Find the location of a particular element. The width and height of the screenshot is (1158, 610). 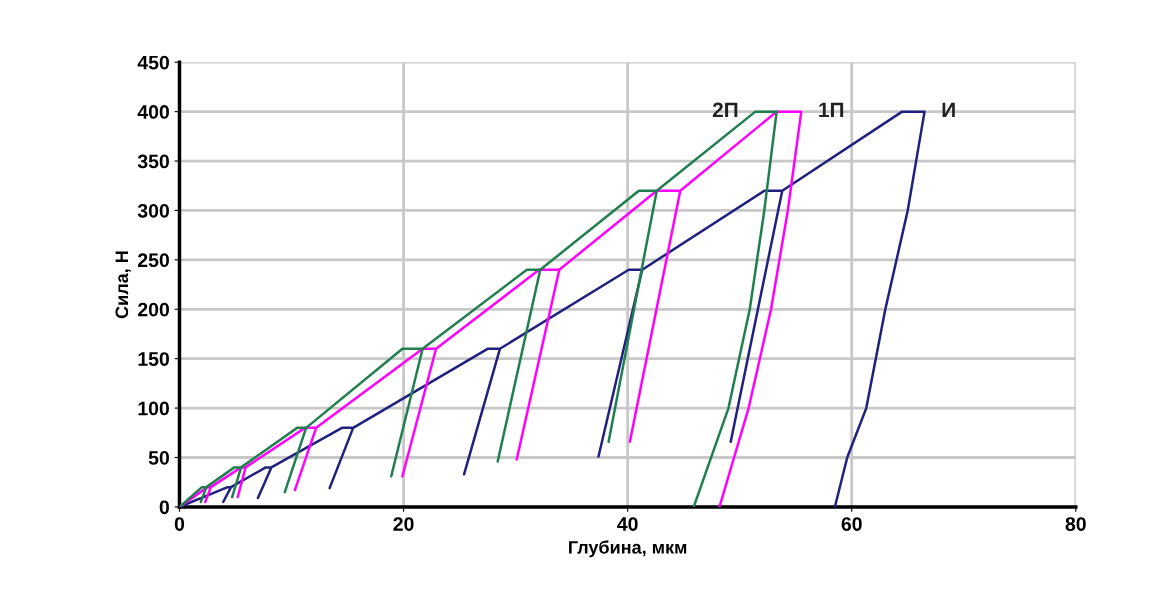

y-tick-label: 450 is located at coordinates (153, 62).